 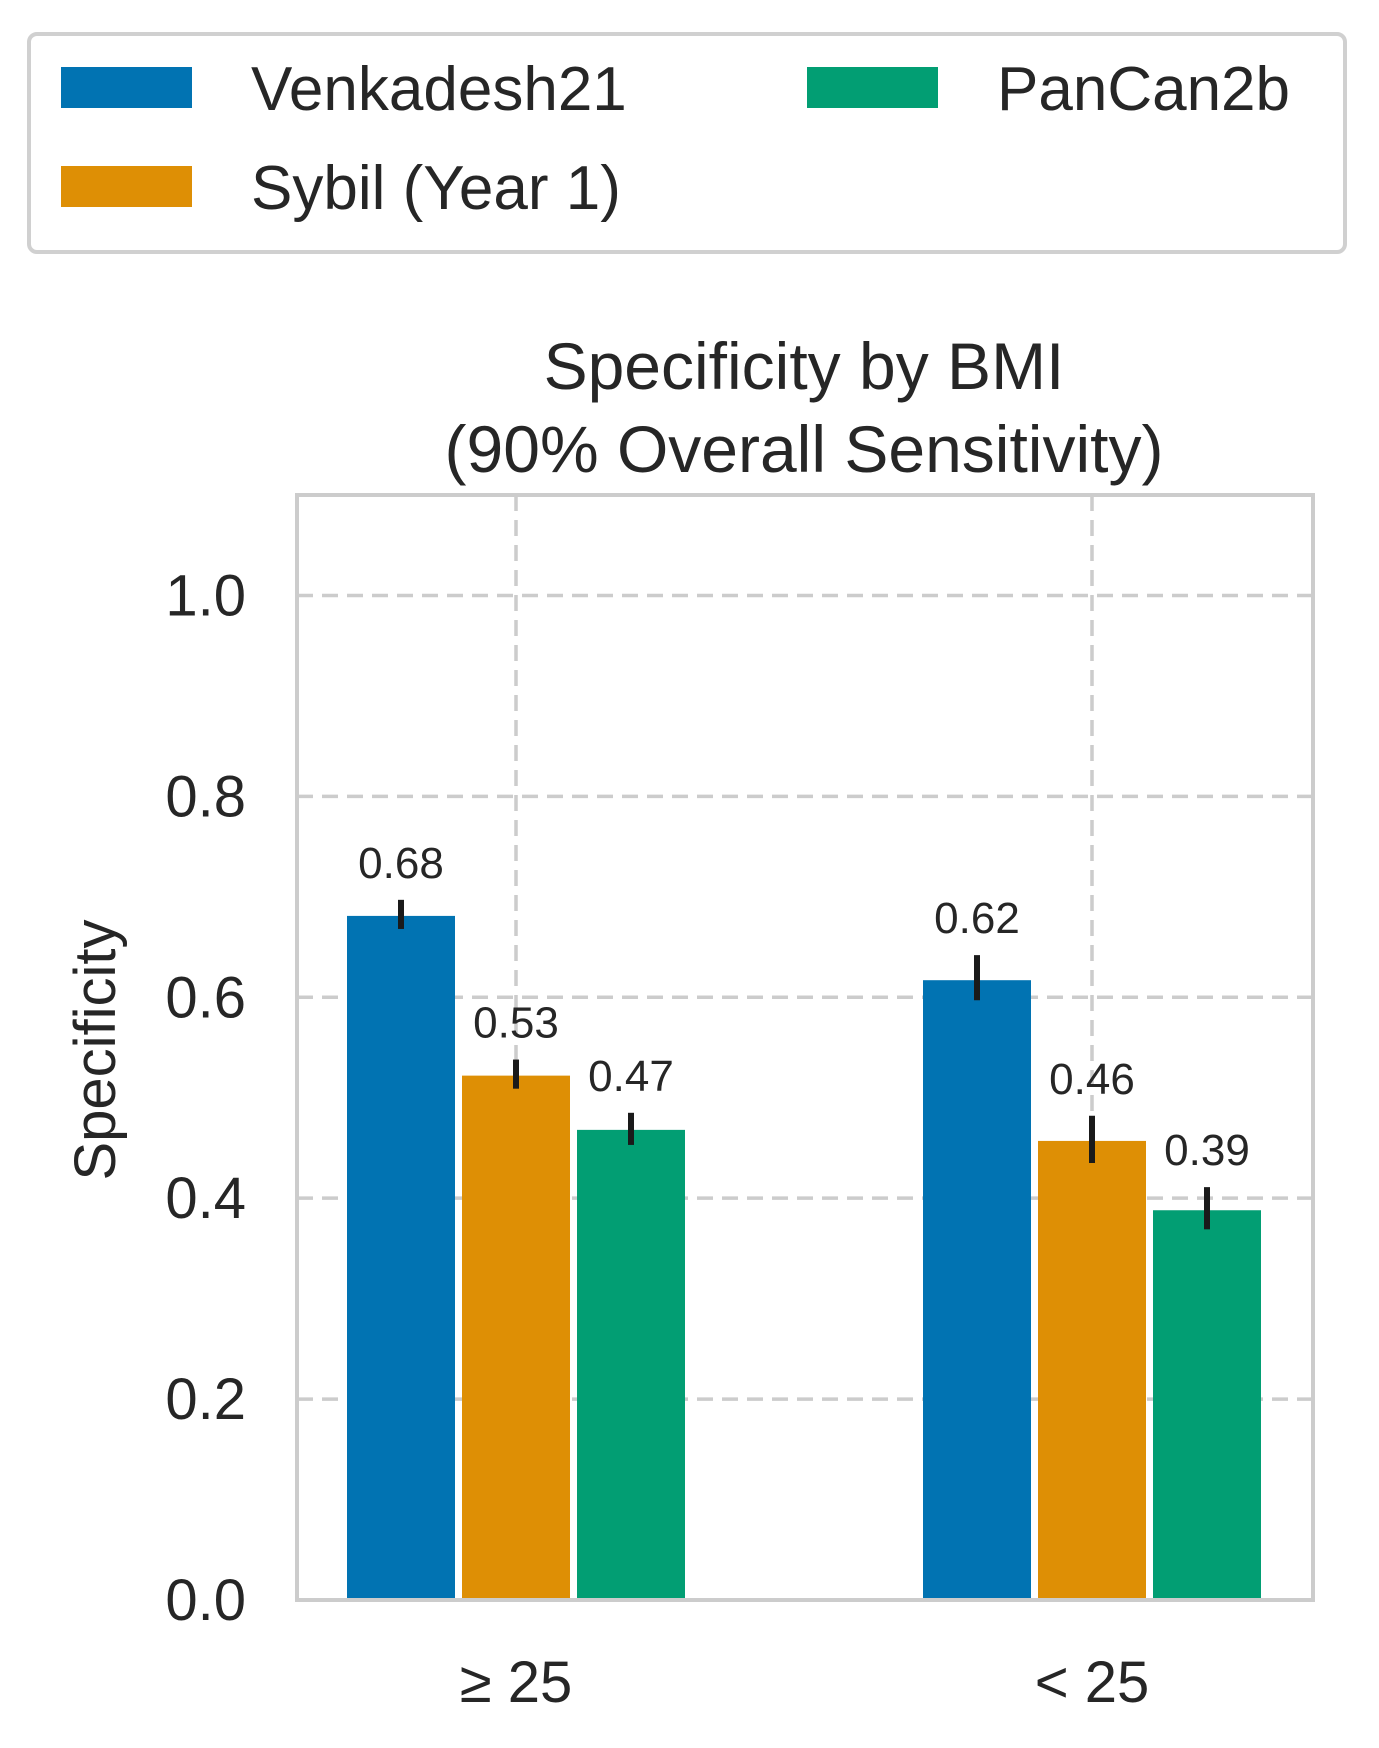 I want to click on legend: Venkadesh21 Sybil (Year 1) PanCan2b, so click(x=687, y=143).